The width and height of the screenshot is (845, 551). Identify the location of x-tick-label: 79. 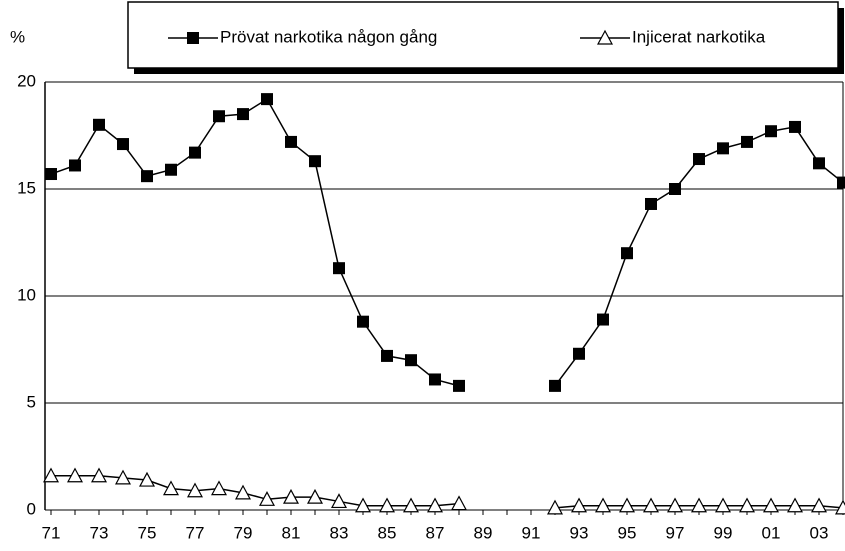
(243, 532).